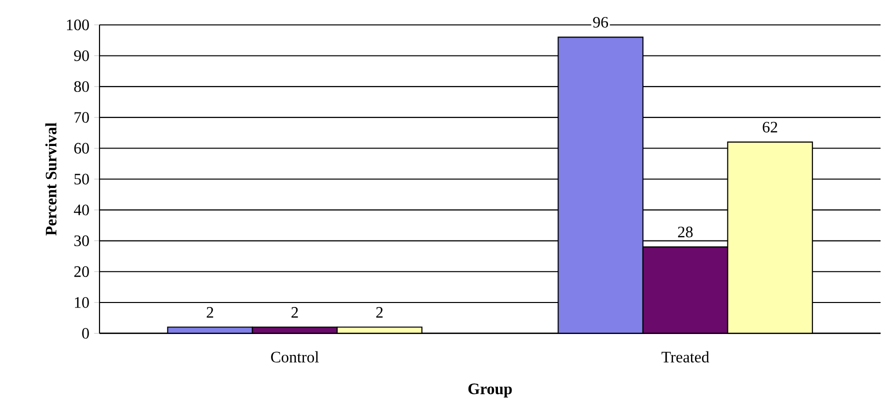 The width and height of the screenshot is (885, 406). What do you see at coordinates (770, 127) in the screenshot?
I see `data-label: 62` at bounding box center [770, 127].